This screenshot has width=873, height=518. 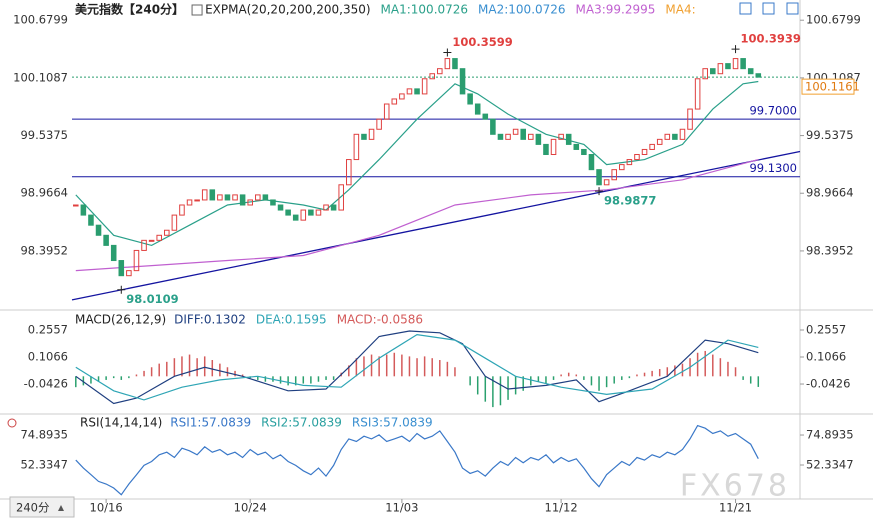 What do you see at coordinates (482, 42) in the screenshot?
I see `annotation: 100.3599` at bounding box center [482, 42].